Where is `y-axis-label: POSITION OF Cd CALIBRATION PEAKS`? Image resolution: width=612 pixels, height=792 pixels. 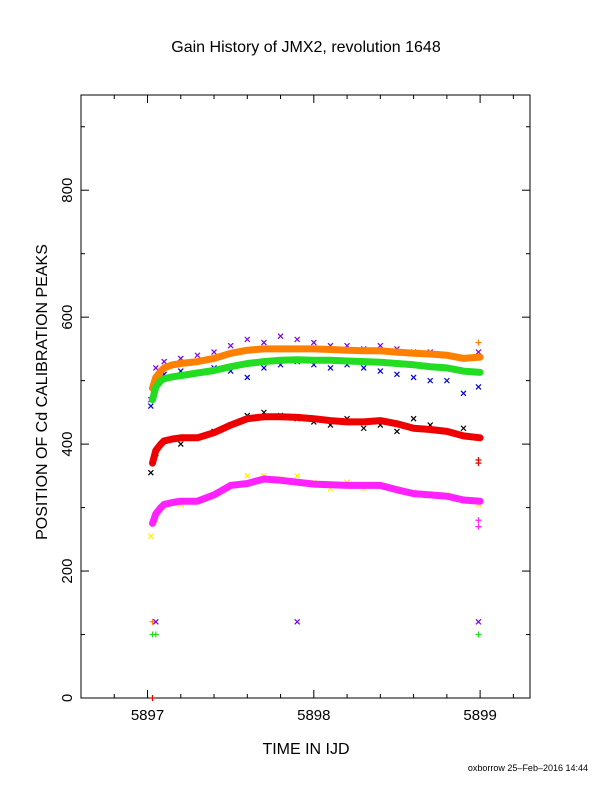
y-axis-label: POSITION OF Cd CALIBRATION PEAKS is located at coordinates (42, 392).